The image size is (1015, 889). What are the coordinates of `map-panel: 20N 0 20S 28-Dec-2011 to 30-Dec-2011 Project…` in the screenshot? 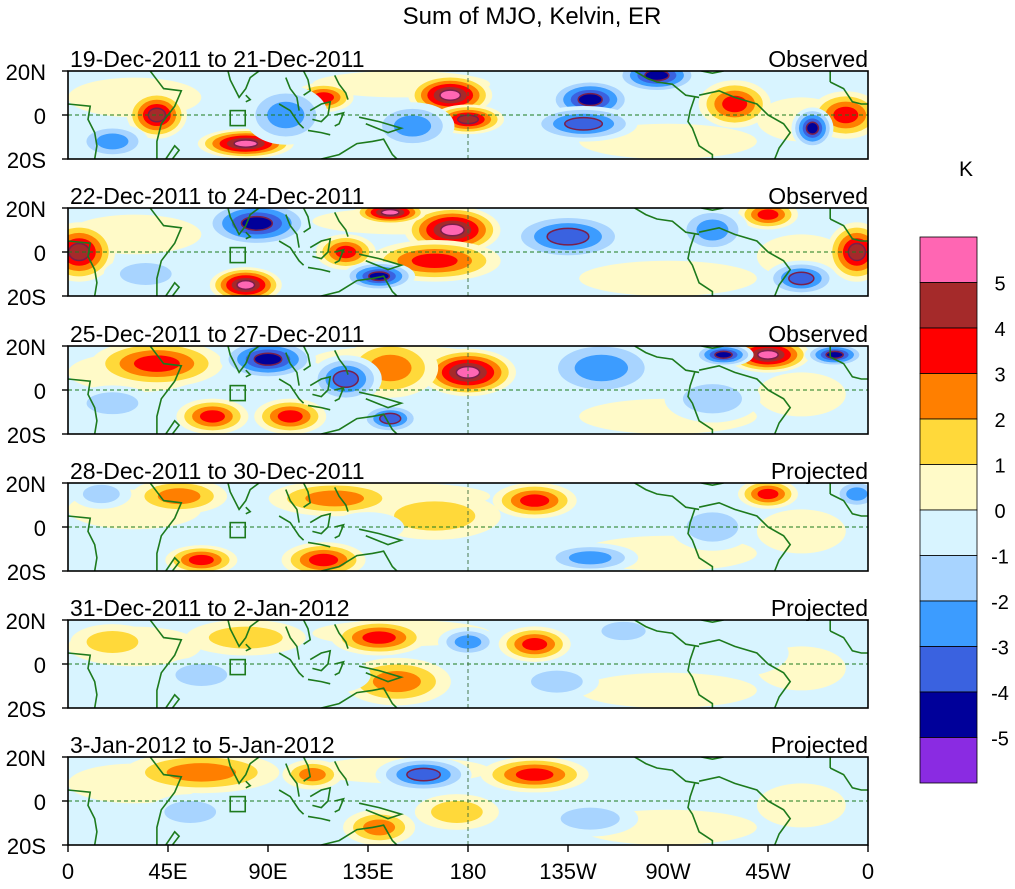 It's located at (437, 521).